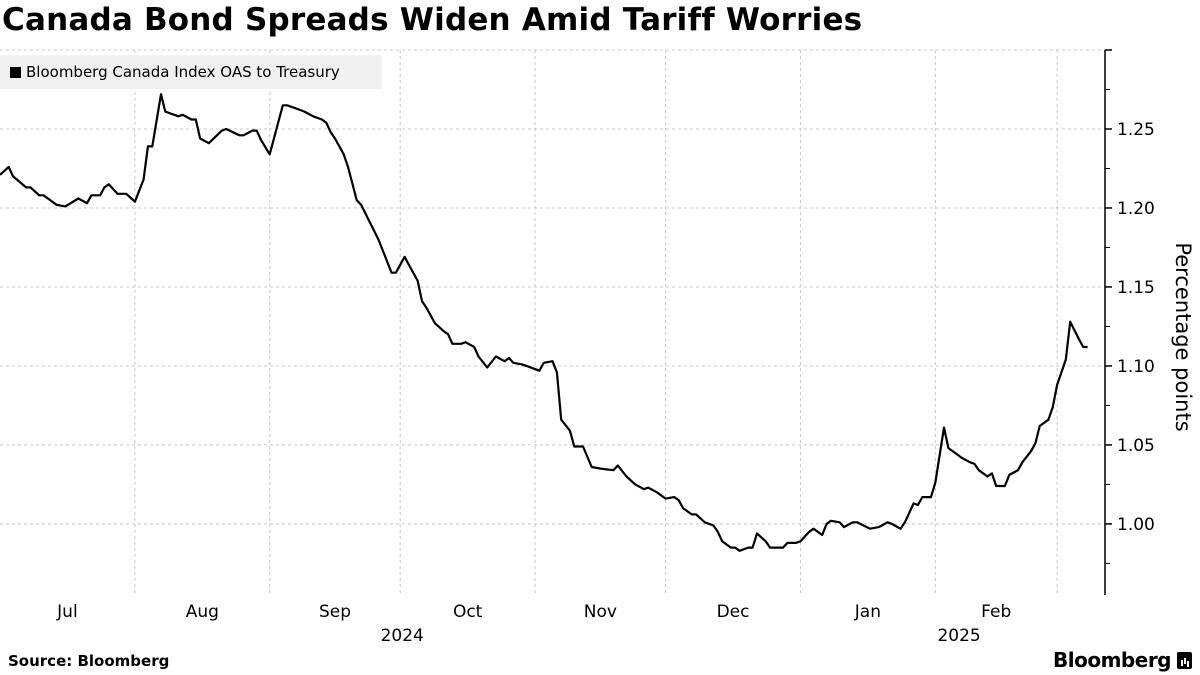 The image size is (1200, 675). I want to click on legend-swatch, so click(15, 72).